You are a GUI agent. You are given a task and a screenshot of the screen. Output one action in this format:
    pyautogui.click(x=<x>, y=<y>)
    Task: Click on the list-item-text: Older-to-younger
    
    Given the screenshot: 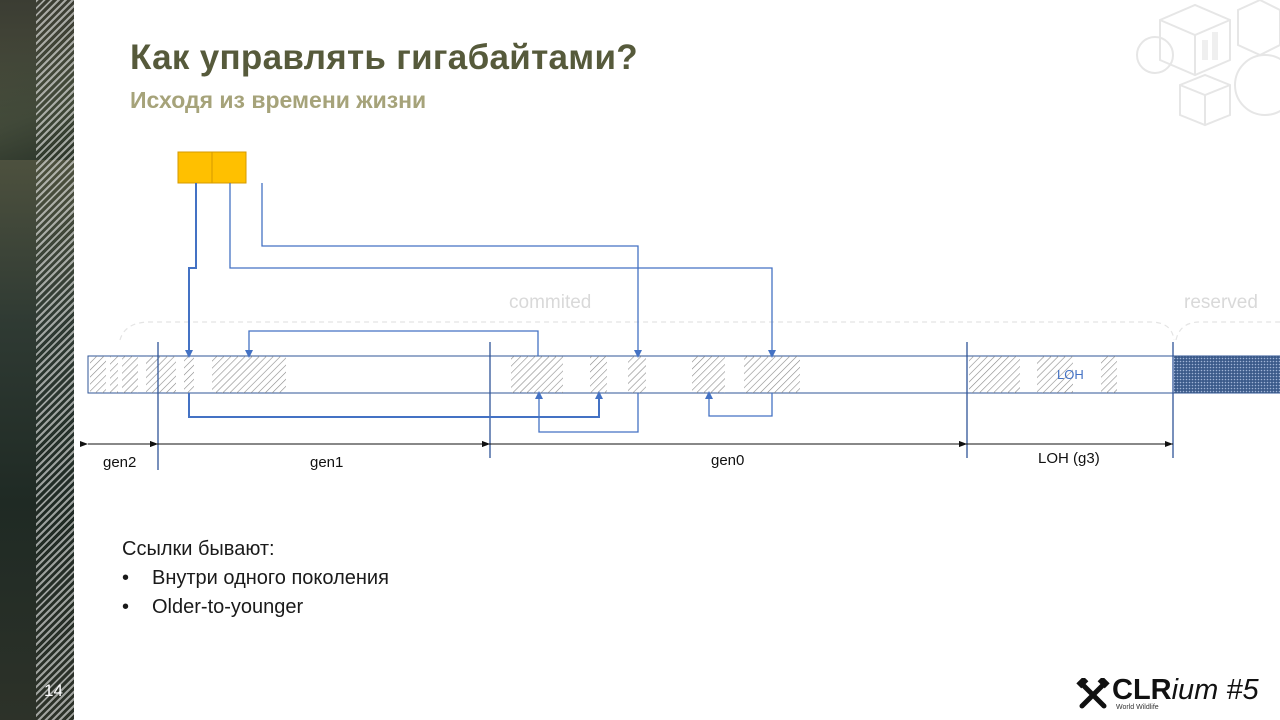 What is the action you would take?
    pyautogui.click(x=228, y=607)
    